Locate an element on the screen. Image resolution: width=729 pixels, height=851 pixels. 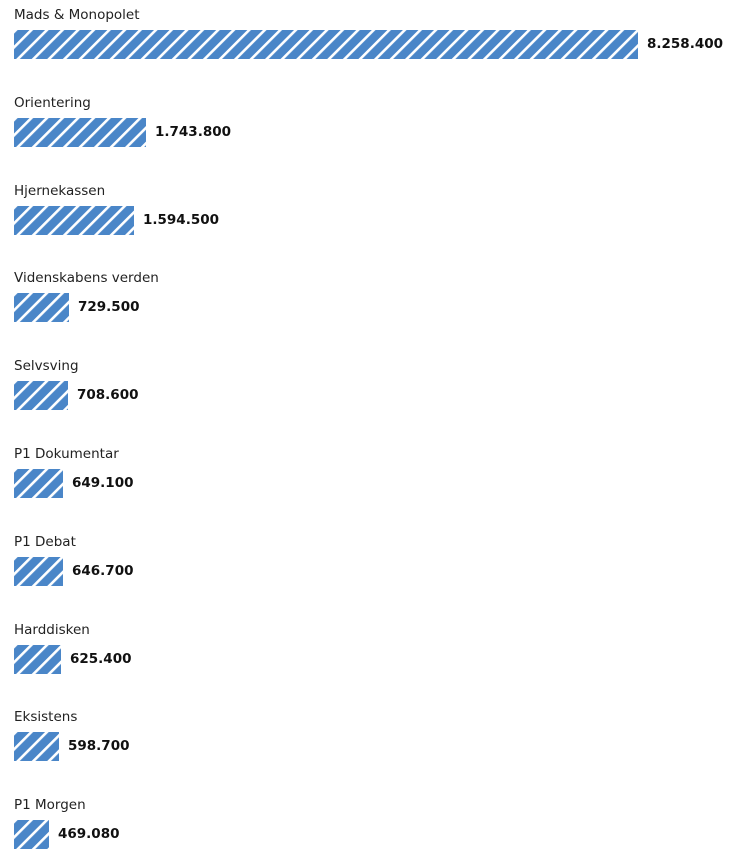
category-label: Mads & Monopolet is located at coordinates (77, 15).